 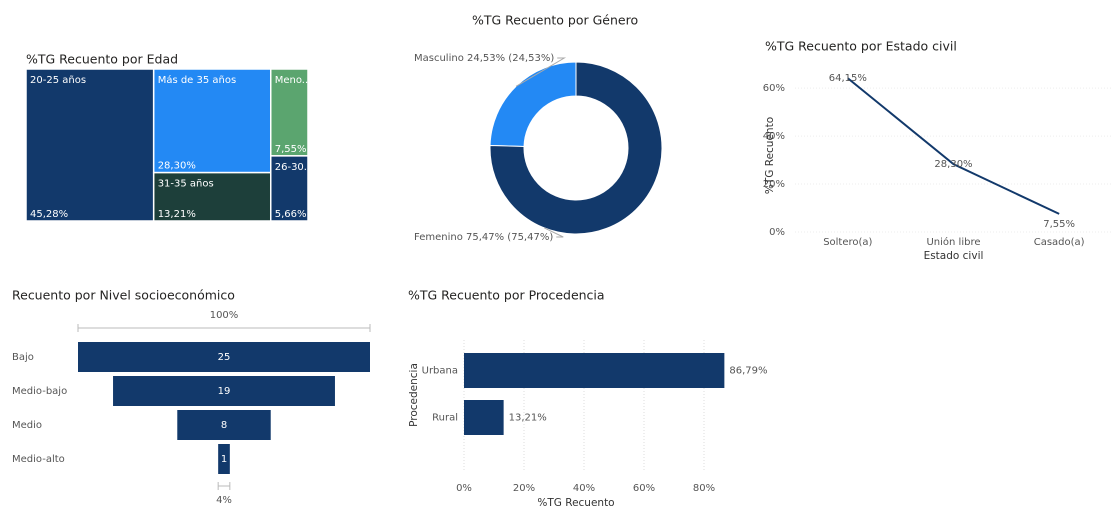 What do you see at coordinates (777, 232) in the screenshot?
I see `y-tick-label: 0%` at bounding box center [777, 232].